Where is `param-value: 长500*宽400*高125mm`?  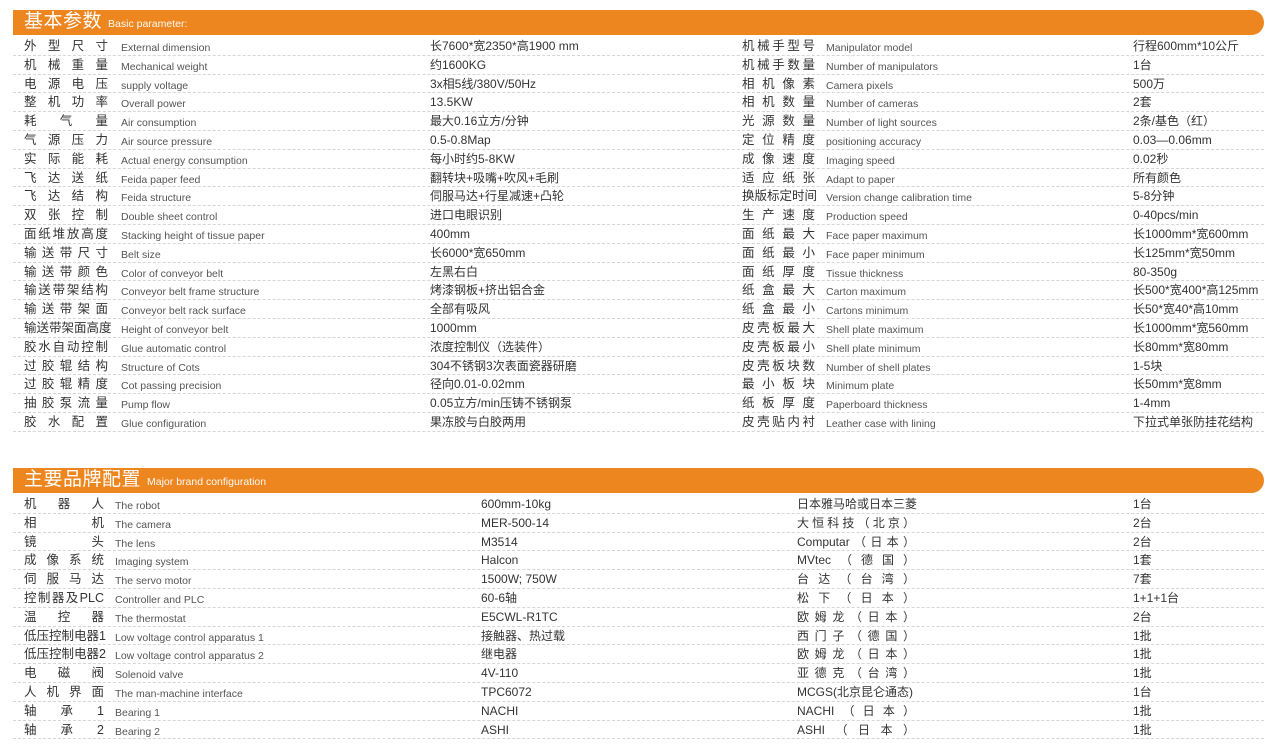 param-value: 长500*宽400*高125mm is located at coordinates (1196, 290).